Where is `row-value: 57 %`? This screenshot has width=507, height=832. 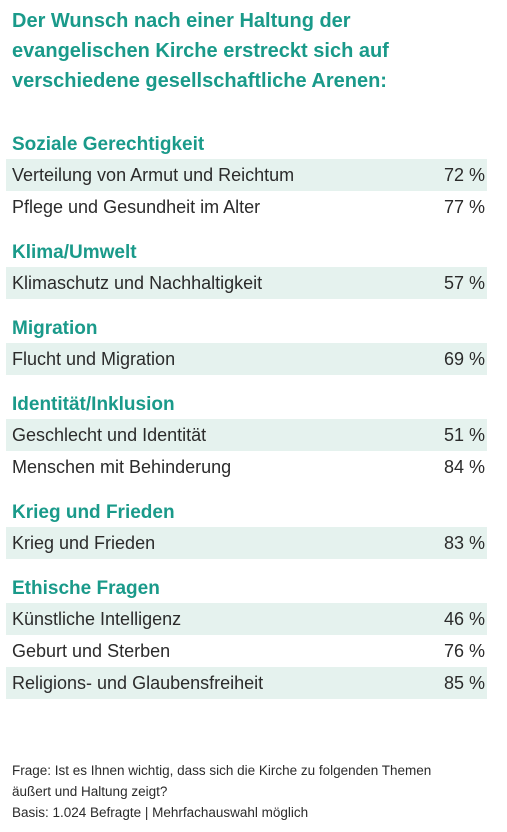 row-value: 57 % is located at coordinates (464, 283).